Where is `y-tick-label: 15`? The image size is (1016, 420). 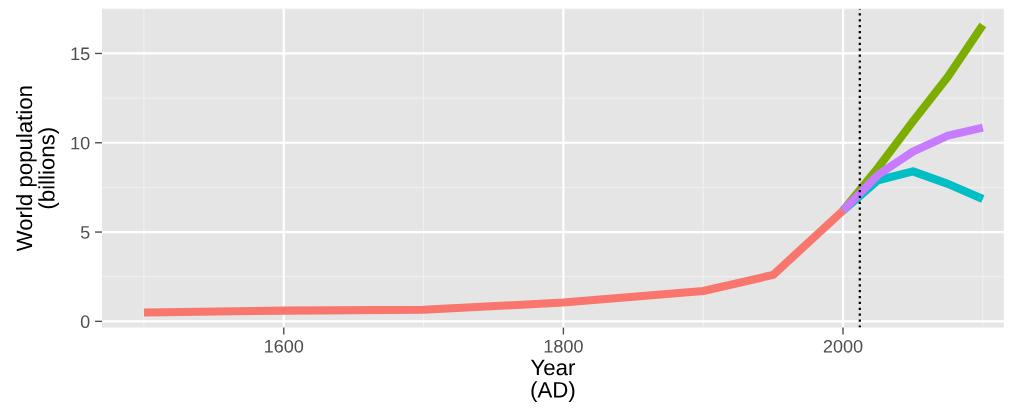
y-tick-label: 15 is located at coordinates (80, 54).